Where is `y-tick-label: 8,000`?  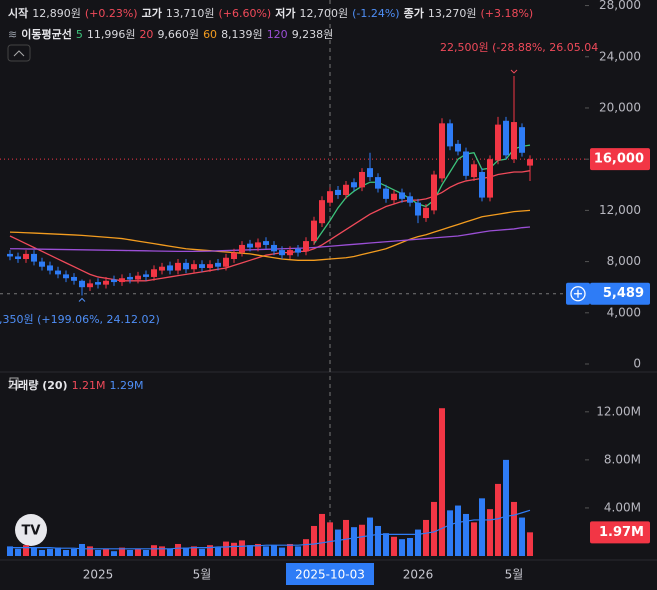 y-tick-label: 8,000 is located at coordinates (624, 261).